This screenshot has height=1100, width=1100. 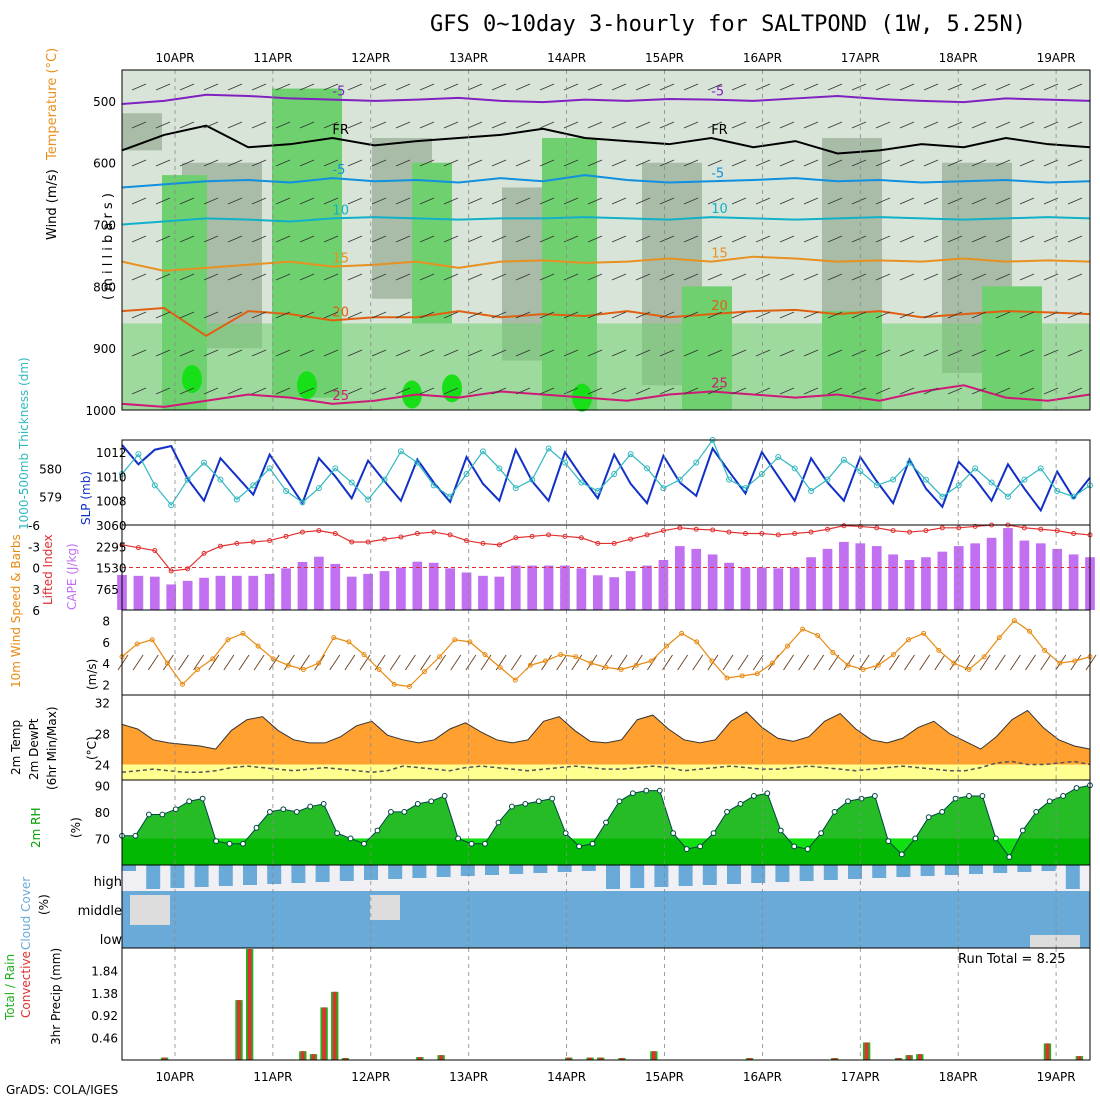 I want to click on wind-tick-label: 2, so click(x=106, y=685).